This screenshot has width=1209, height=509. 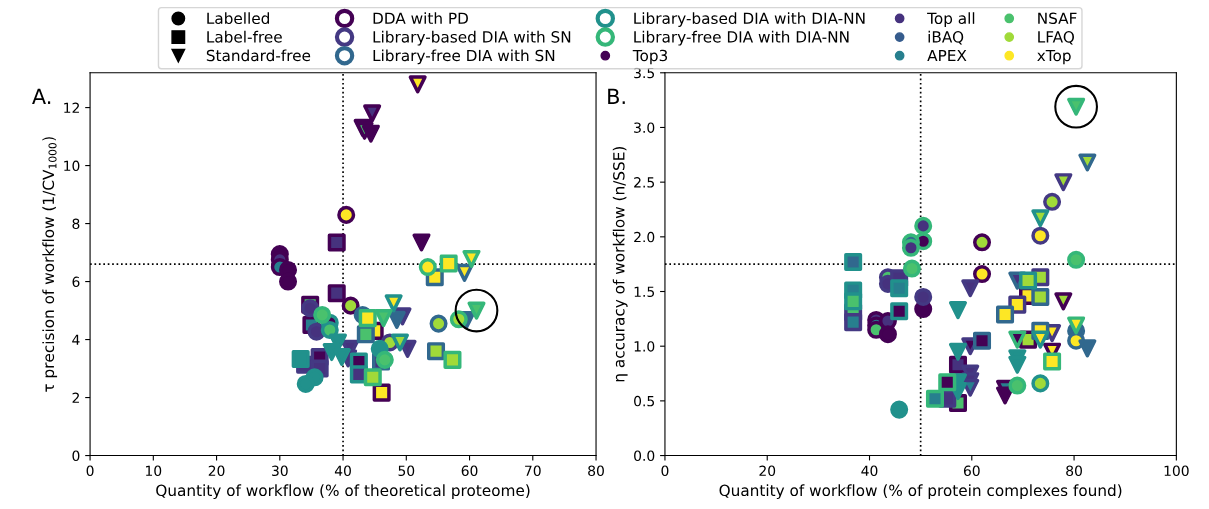 I want to click on x-tick-label: 50, so click(x=406, y=471).